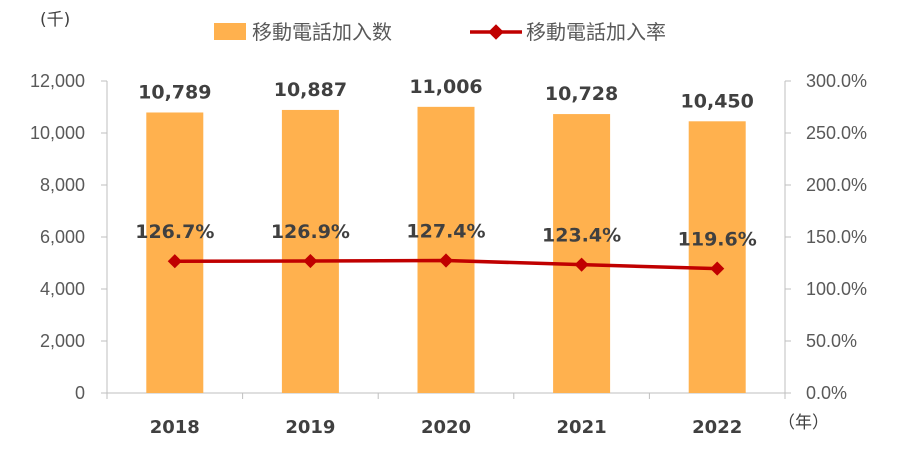 The width and height of the screenshot is (897, 453). Describe the element at coordinates (174, 92) in the screenshot. I see `bar-value-label: 10,789` at that location.